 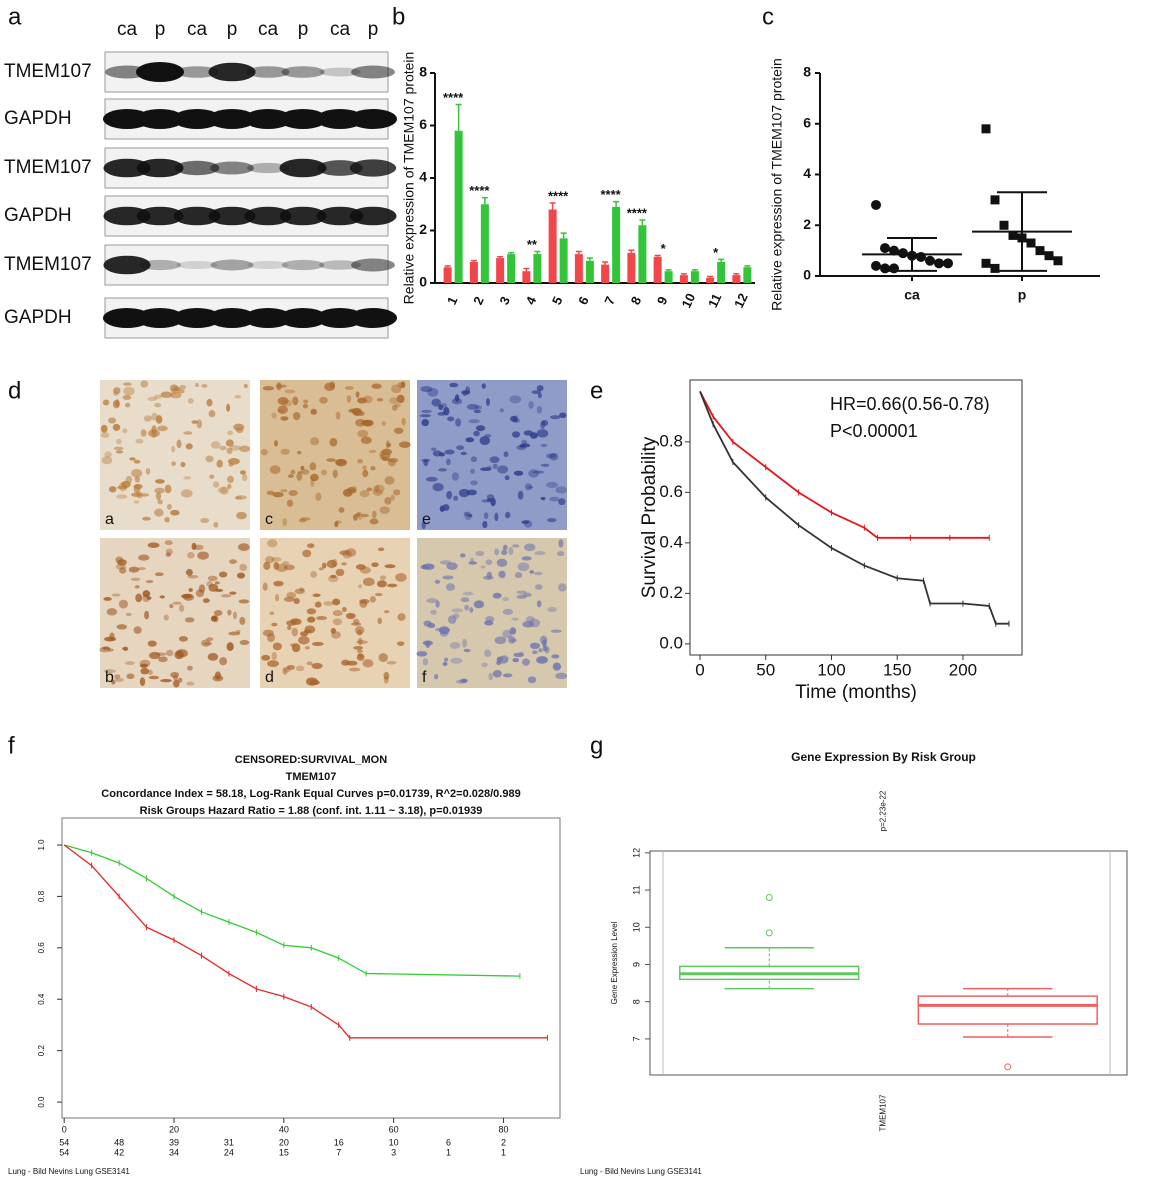 I want to click on at-risk-count: 1, so click(x=503, y=1152).